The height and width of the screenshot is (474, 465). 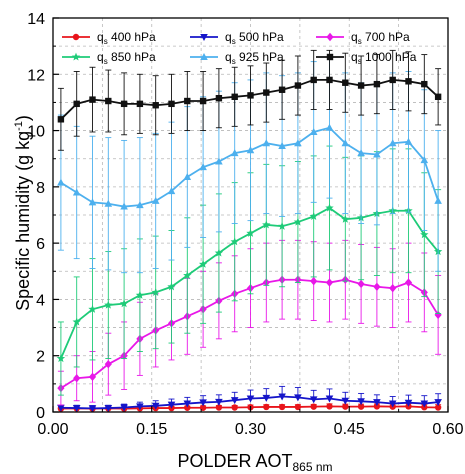 I want to click on y-tick-label: 14, so click(x=36, y=19).